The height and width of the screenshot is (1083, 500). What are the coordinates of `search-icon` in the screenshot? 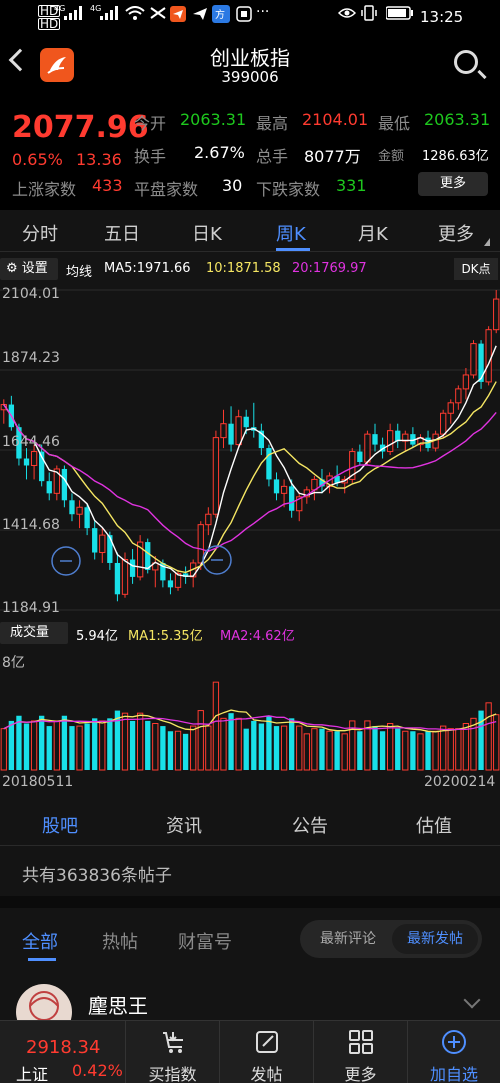 It's located at (466, 62).